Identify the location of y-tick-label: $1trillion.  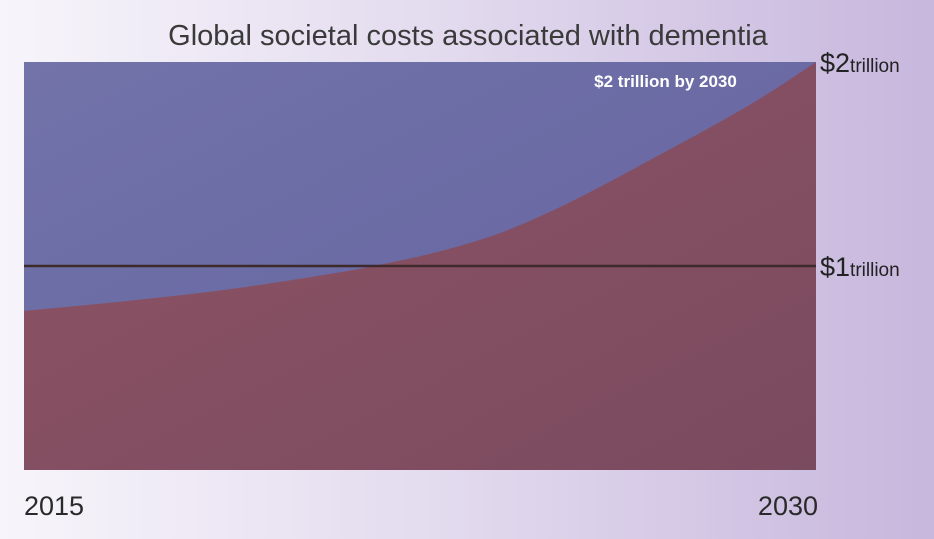
(860, 267).